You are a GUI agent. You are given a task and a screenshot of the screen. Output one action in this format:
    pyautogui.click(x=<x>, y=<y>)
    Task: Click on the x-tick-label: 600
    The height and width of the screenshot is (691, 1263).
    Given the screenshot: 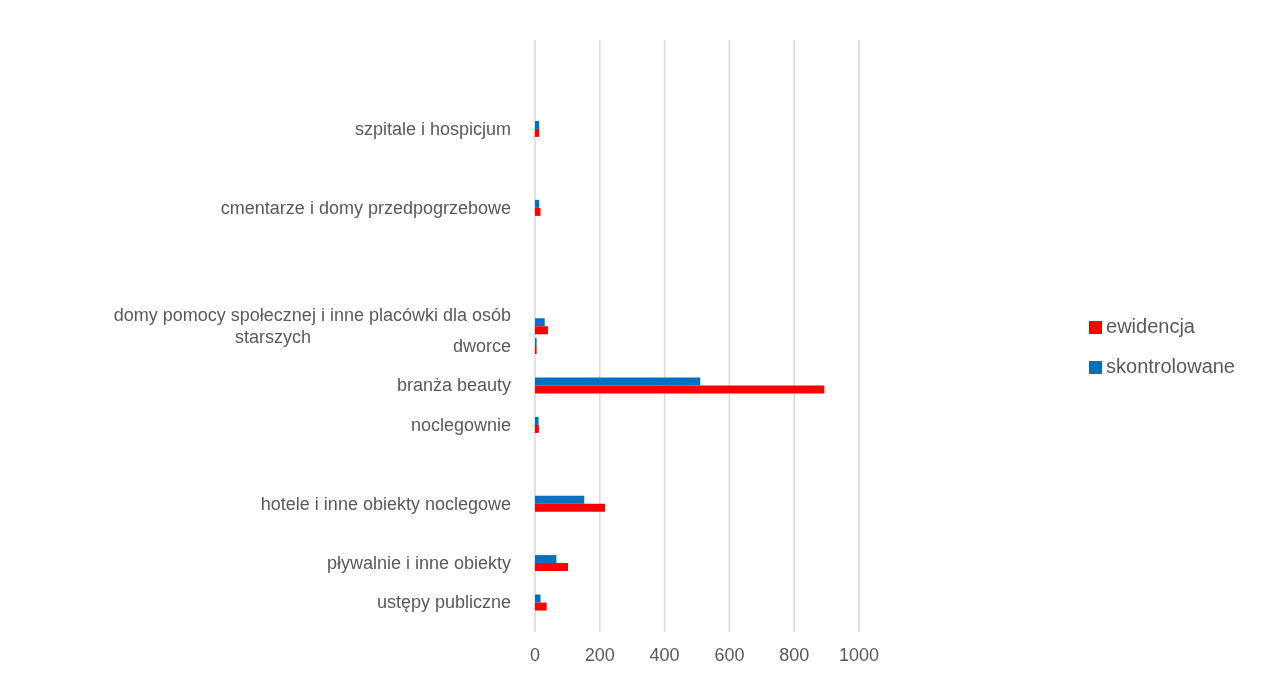 What is the action you would take?
    pyautogui.click(x=729, y=654)
    